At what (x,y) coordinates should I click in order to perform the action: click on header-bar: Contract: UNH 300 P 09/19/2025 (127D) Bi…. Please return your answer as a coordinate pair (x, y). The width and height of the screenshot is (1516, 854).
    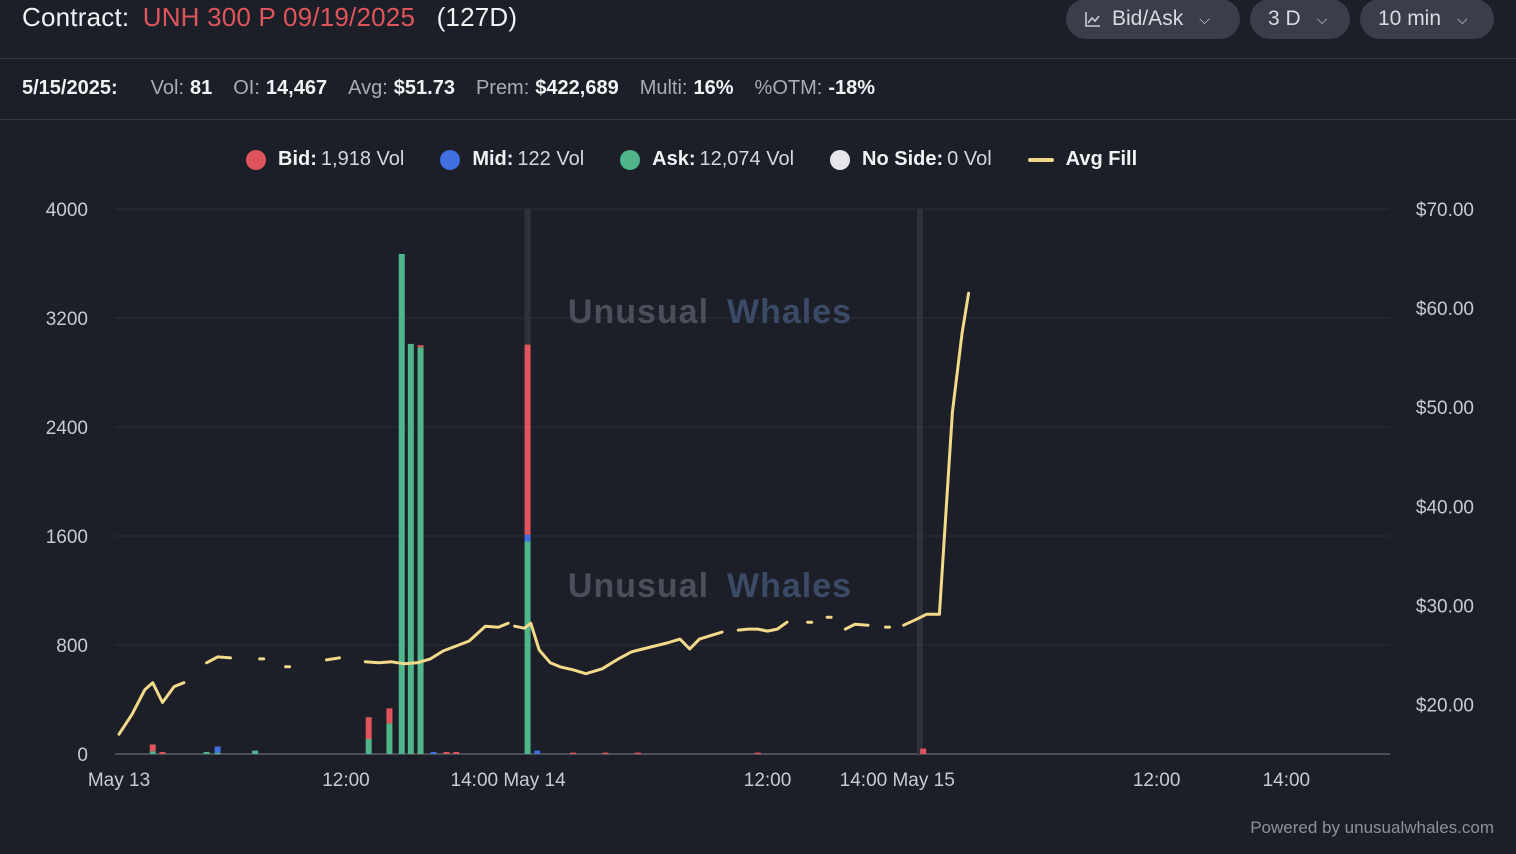
    Looking at the image, I should click on (758, 29).